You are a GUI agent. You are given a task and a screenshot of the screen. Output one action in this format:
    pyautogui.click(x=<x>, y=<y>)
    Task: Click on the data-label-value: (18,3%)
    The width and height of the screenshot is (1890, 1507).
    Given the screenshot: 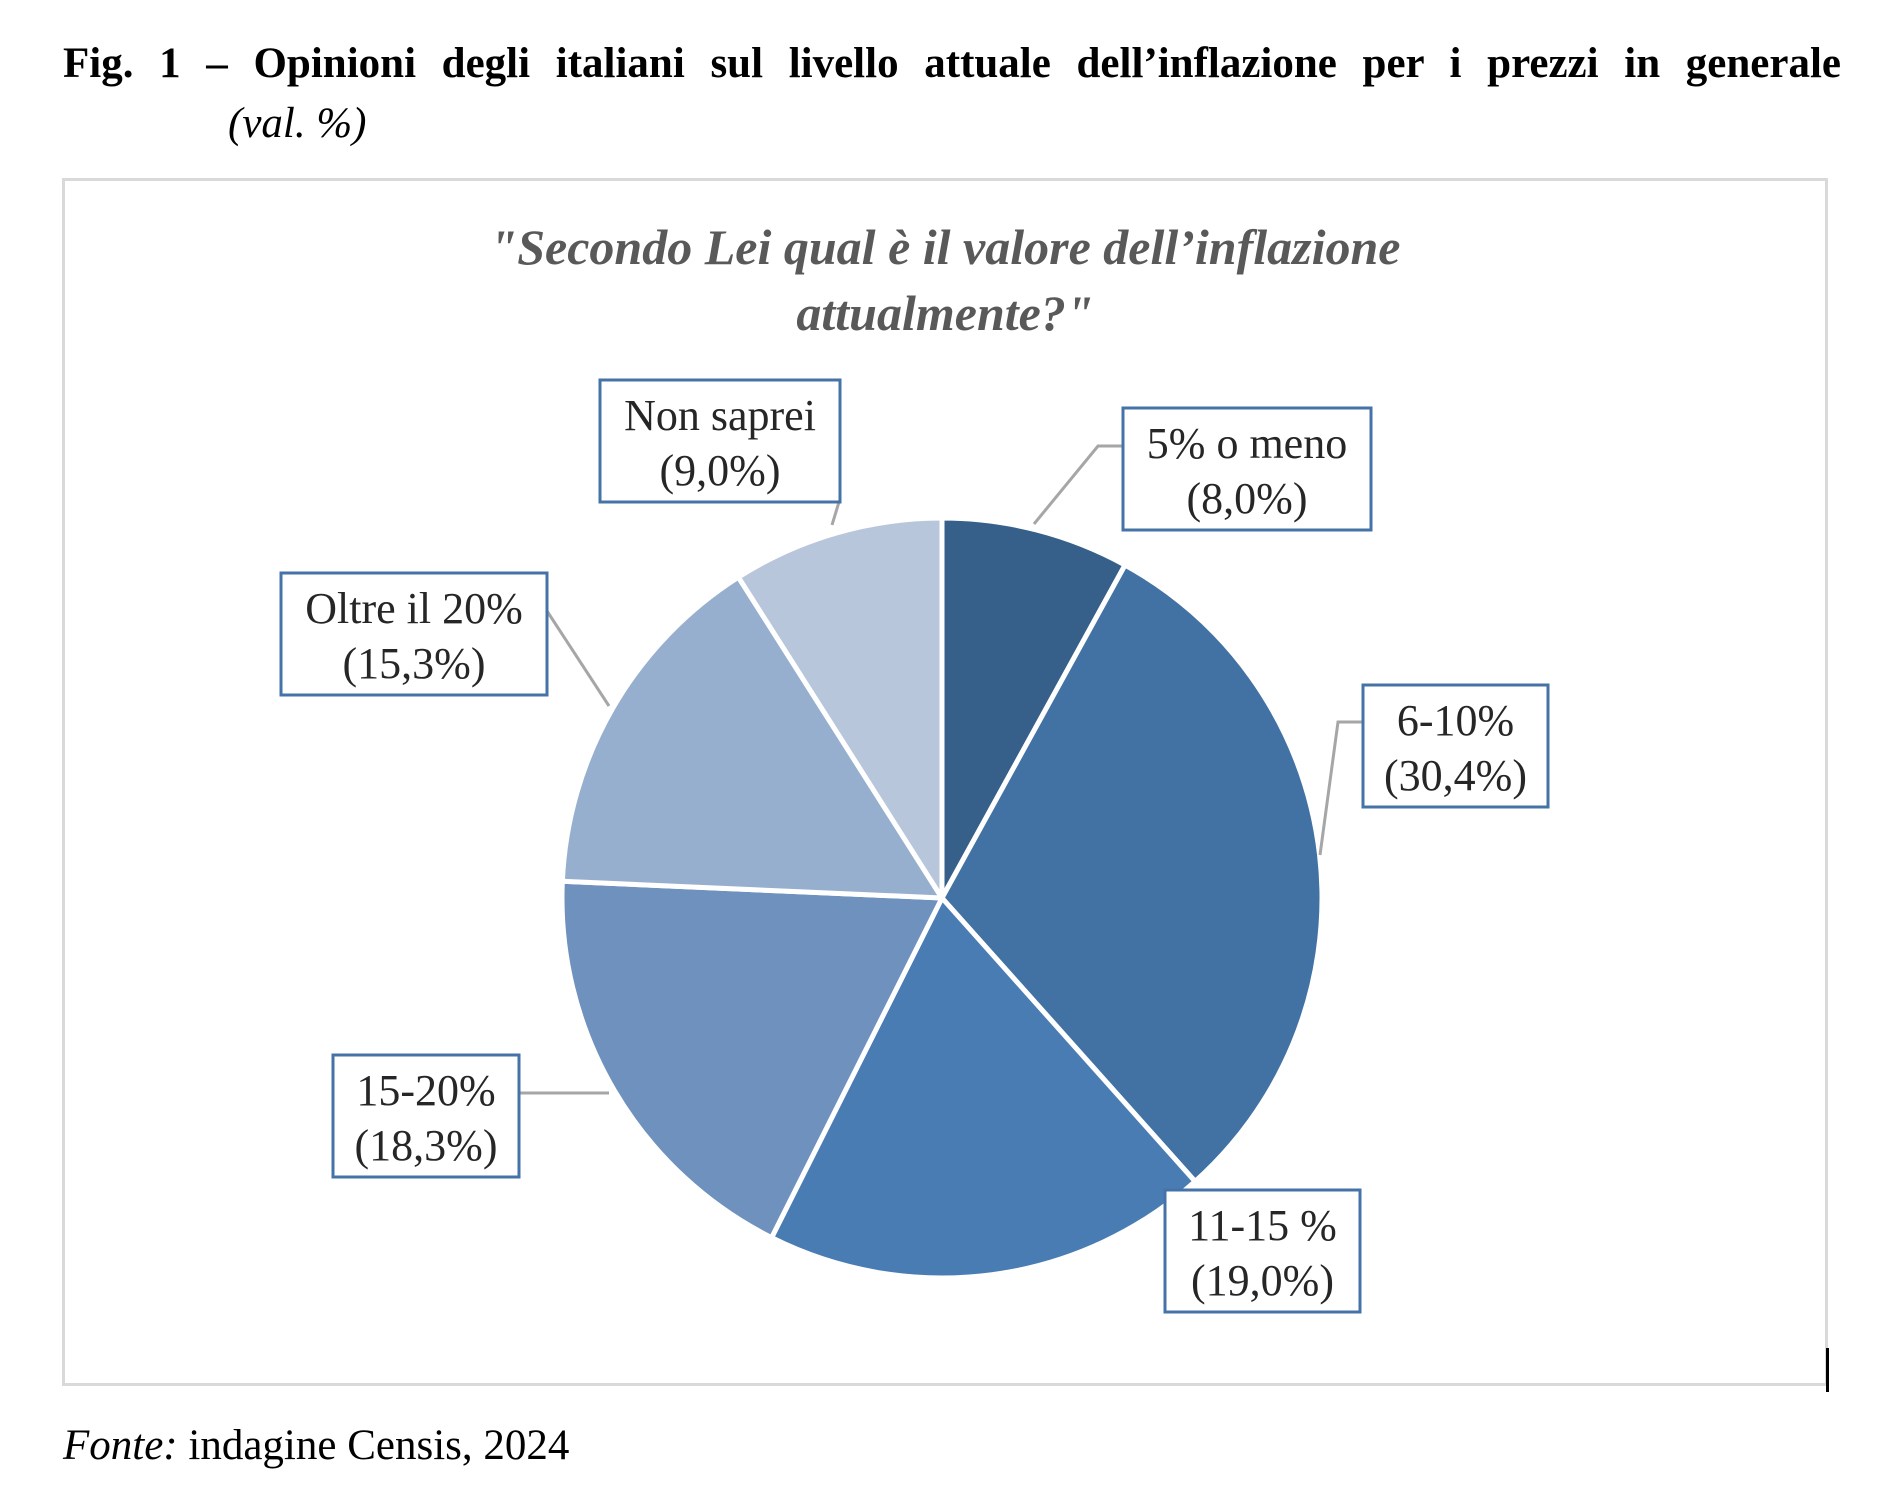 What is the action you would take?
    pyautogui.click(x=426, y=1145)
    